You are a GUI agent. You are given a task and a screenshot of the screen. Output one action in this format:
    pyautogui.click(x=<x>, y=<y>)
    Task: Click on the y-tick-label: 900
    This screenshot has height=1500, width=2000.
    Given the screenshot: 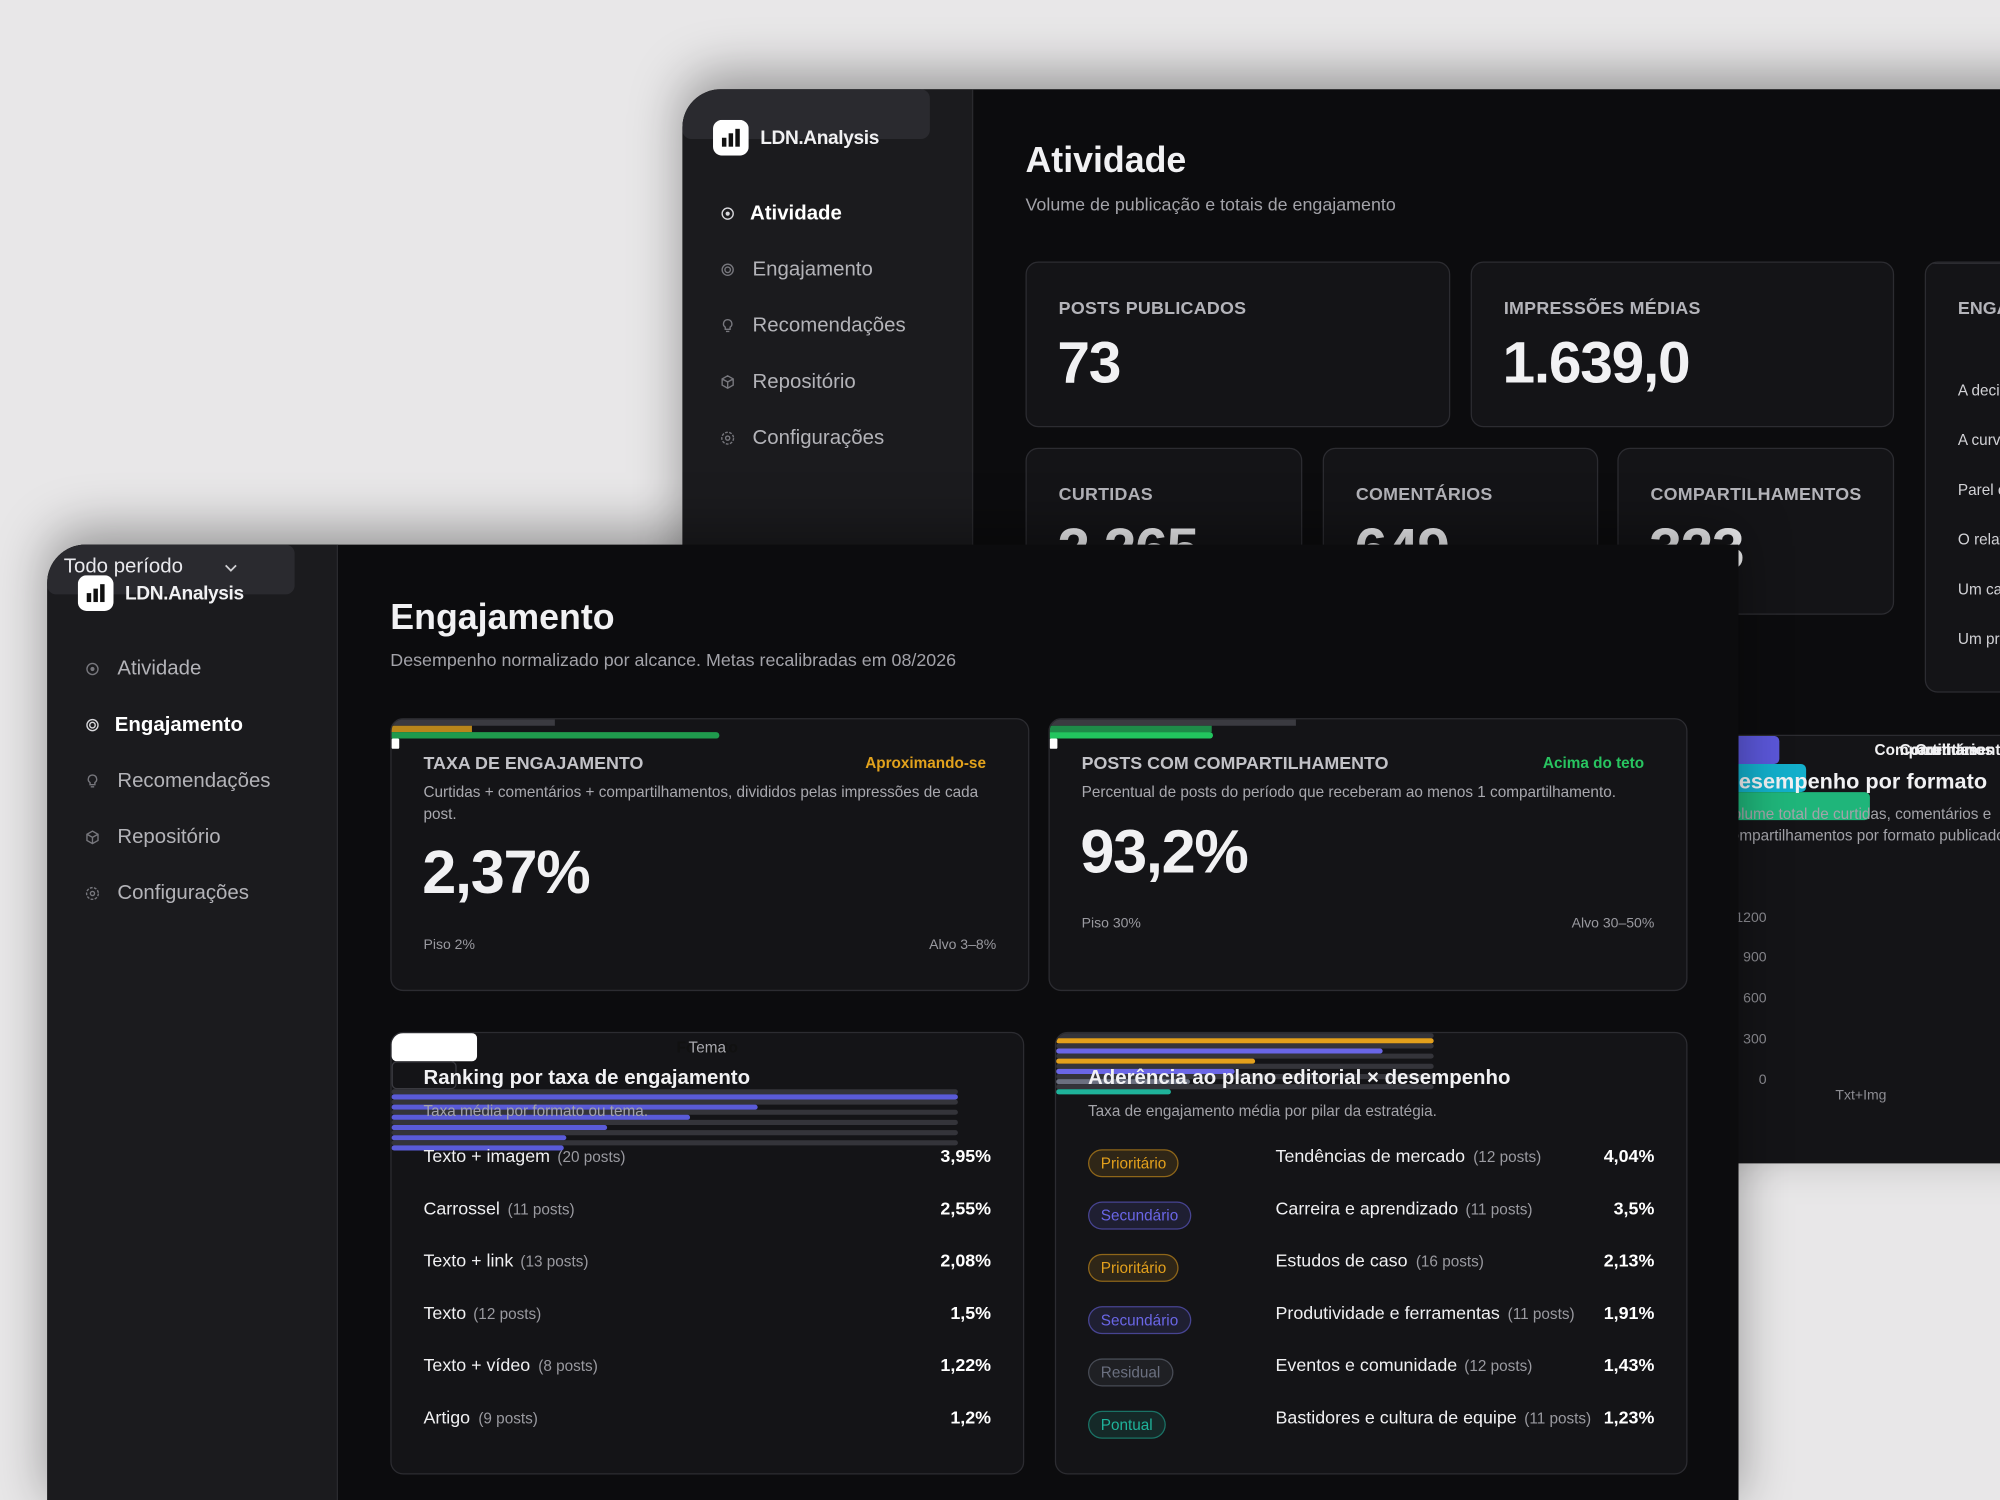 What is the action you would take?
    pyautogui.click(x=1755, y=958)
    